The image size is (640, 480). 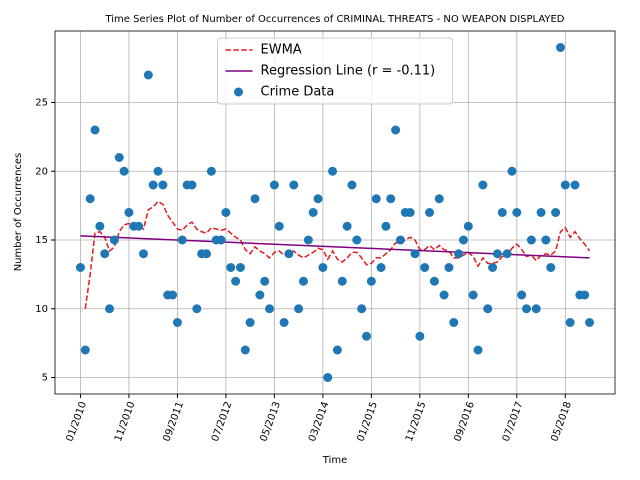 What do you see at coordinates (174, 421) in the screenshot?
I see `x-tick-label: 09/2011` at bounding box center [174, 421].